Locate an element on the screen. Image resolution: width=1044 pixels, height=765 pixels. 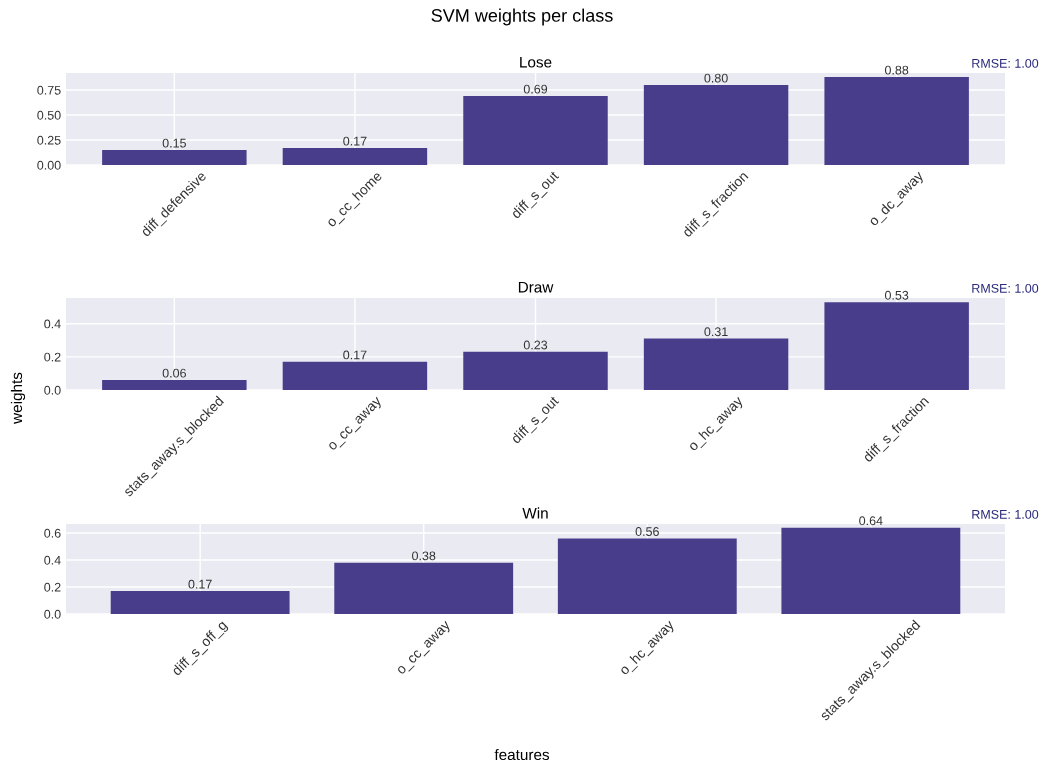
data-label: 0.56 is located at coordinates (647, 531).